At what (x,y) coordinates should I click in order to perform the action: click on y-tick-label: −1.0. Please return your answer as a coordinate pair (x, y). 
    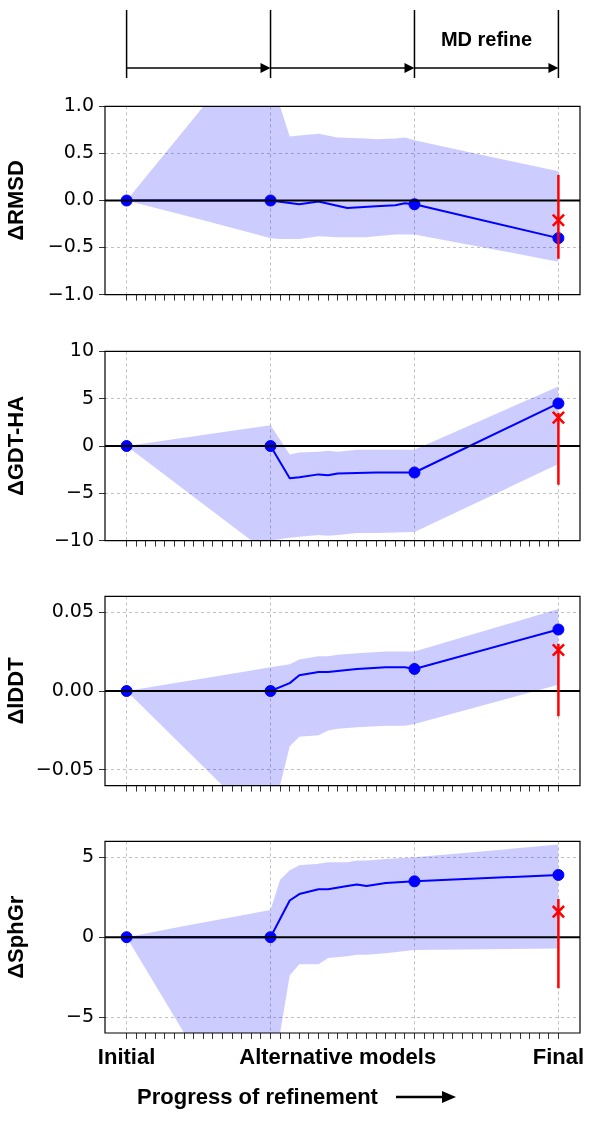
    Looking at the image, I should click on (70, 292).